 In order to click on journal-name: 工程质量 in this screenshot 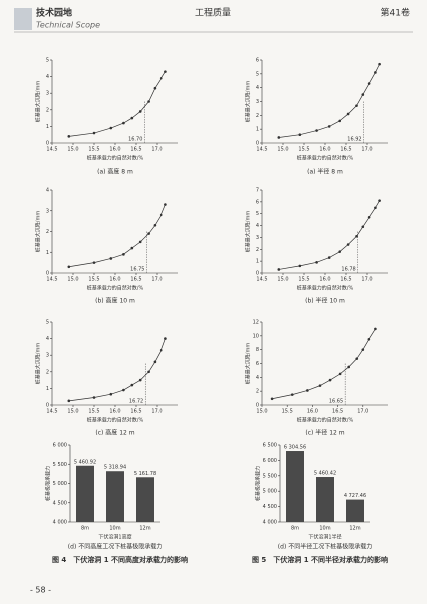, I will do `click(213, 13)`.